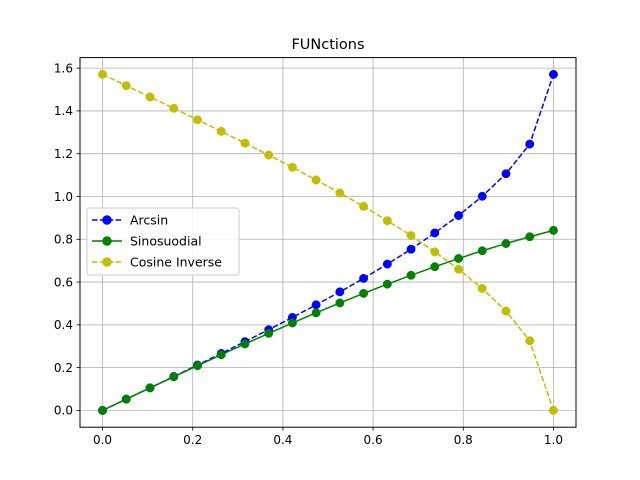 Image resolution: width=640 pixels, height=480 pixels. What do you see at coordinates (63, 154) in the screenshot?
I see `y-tick-label: 1.2` at bounding box center [63, 154].